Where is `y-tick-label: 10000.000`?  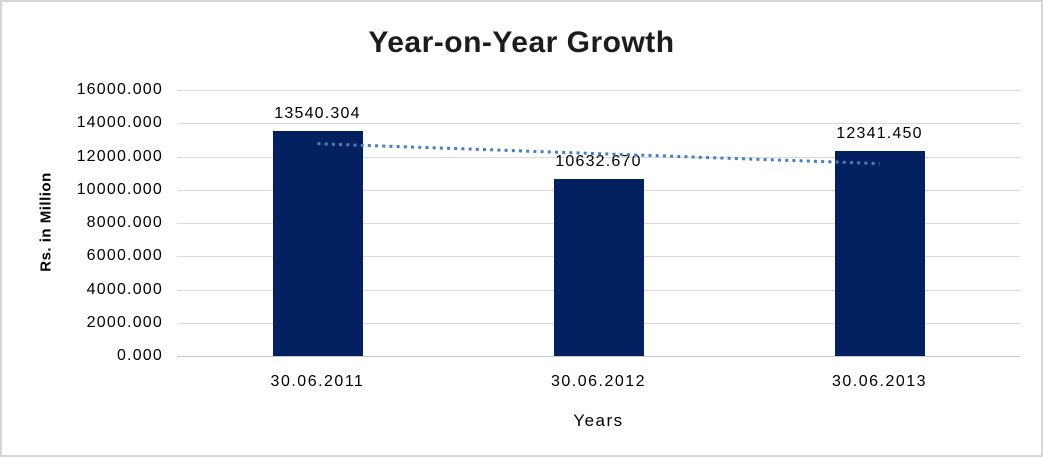 y-tick-label: 10000.000 is located at coordinates (119, 189).